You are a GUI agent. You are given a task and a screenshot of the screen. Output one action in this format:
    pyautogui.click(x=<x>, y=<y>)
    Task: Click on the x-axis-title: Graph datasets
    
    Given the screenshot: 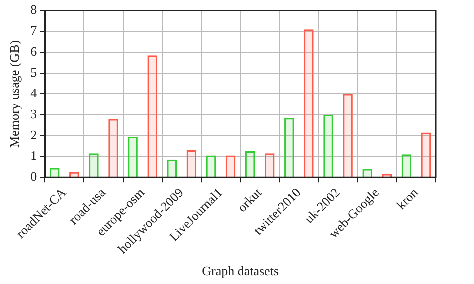 What is the action you would take?
    pyautogui.click(x=240, y=271)
    